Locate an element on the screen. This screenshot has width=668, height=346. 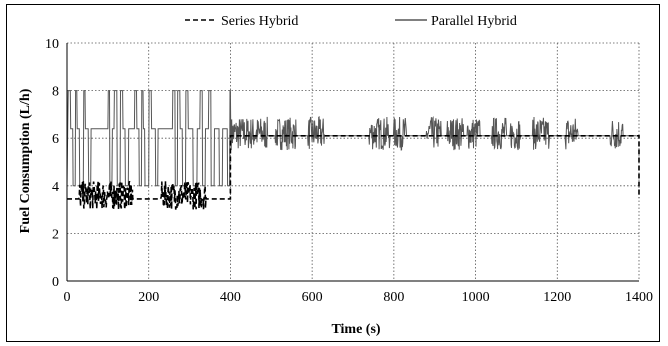
legend-series-hybrid-label: Series Hybrid is located at coordinates (259, 21).